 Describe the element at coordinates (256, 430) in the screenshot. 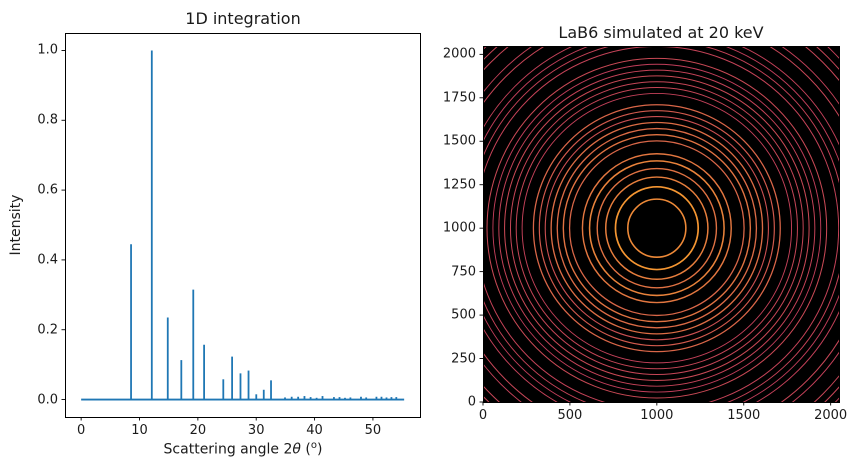

I see `left-plot-x-tick-label: 30` at that location.